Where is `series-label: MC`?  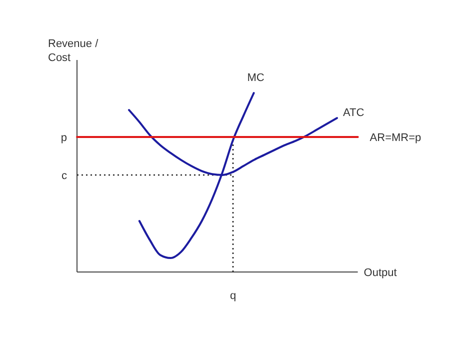
series-label: MC is located at coordinates (255, 78).